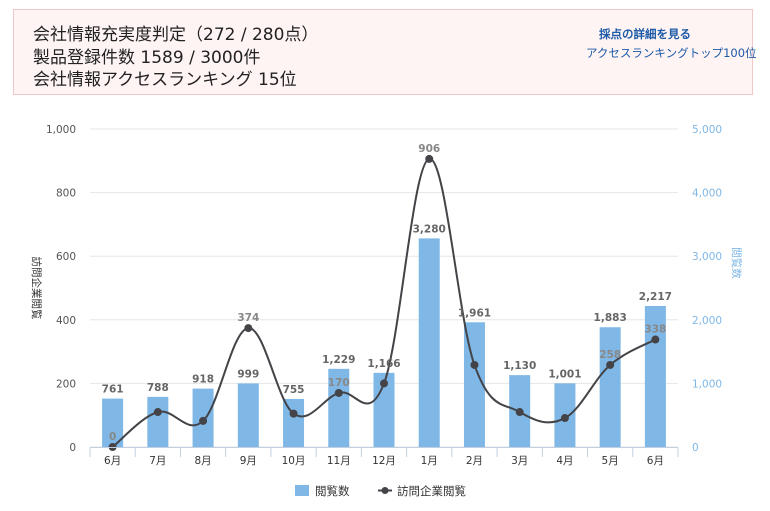 Image resolution: width=770 pixels, height=511 pixels. What do you see at coordinates (610, 355) in the screenshot?
I see `line-value-label: 258` at bounding box center [610, 355].